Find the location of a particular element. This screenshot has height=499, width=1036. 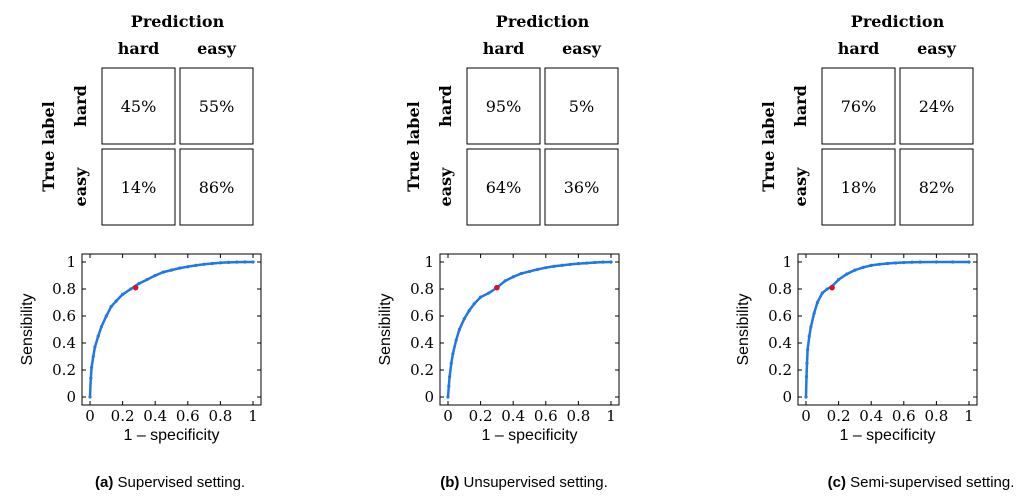

cm-b-cell-value-0-0: 95% is located at coordinates (504, 106).